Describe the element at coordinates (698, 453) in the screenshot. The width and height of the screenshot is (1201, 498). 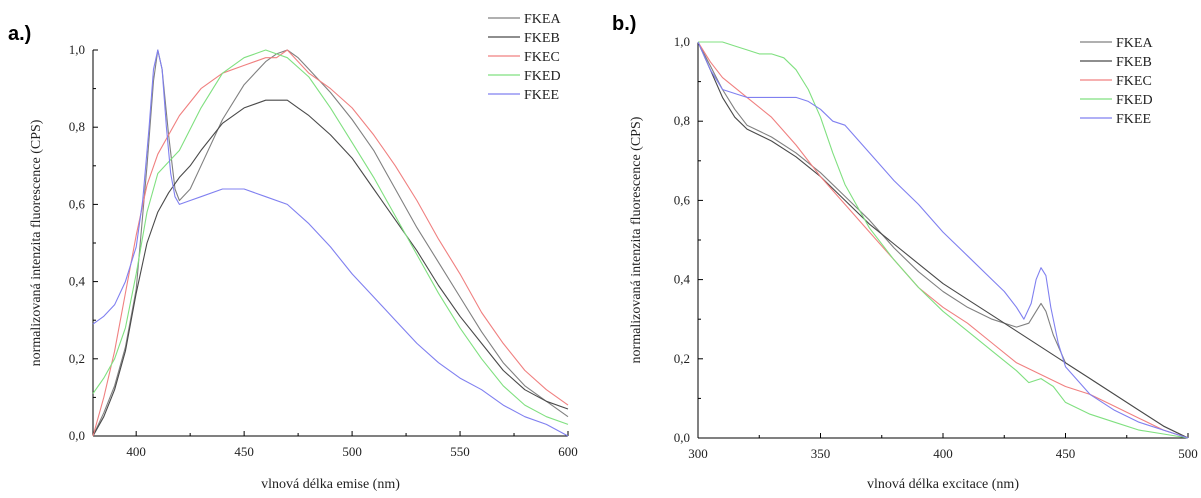
I see `x-tick-label: 300` at that location.